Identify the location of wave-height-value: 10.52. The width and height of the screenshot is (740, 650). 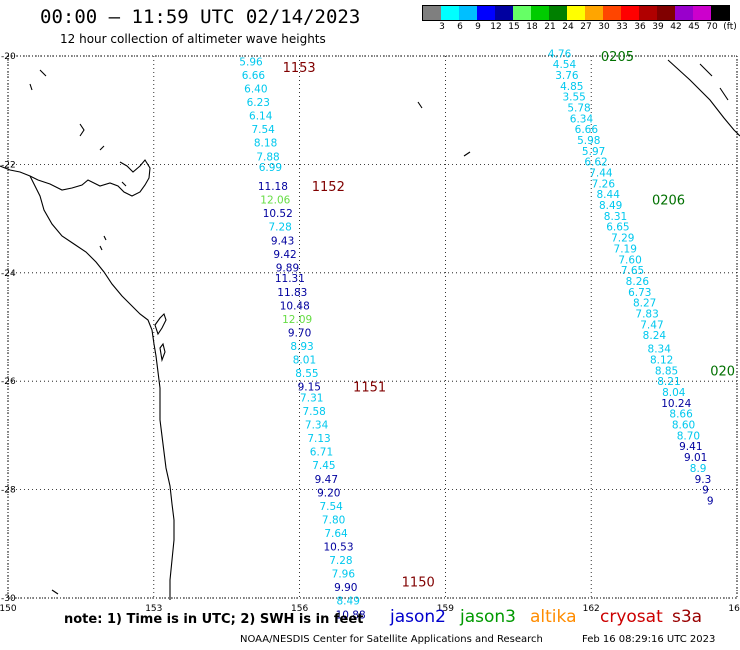
(278, 214).